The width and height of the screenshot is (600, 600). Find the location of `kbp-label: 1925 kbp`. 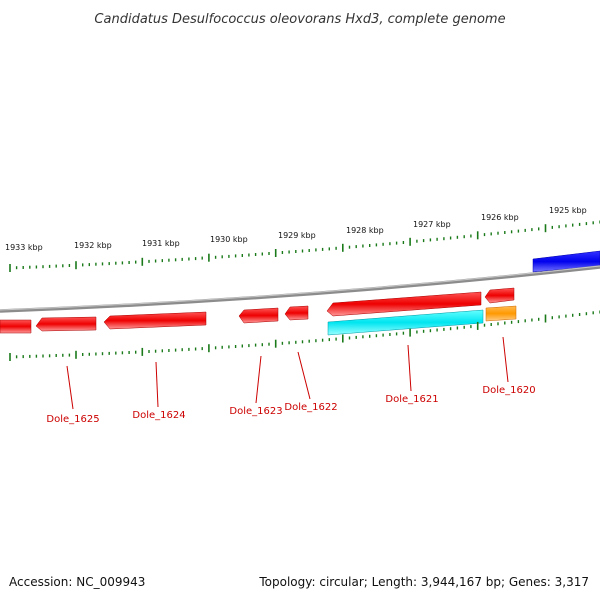

kbp-label: 1925 kbp is located at coordinates (568, 210).